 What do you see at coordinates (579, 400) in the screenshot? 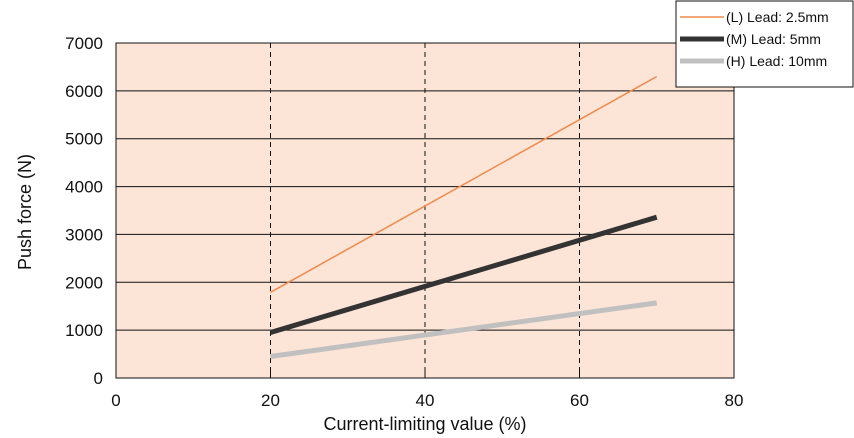
I see `x-tick-label-60: 60` at bounding box center [579, 400].